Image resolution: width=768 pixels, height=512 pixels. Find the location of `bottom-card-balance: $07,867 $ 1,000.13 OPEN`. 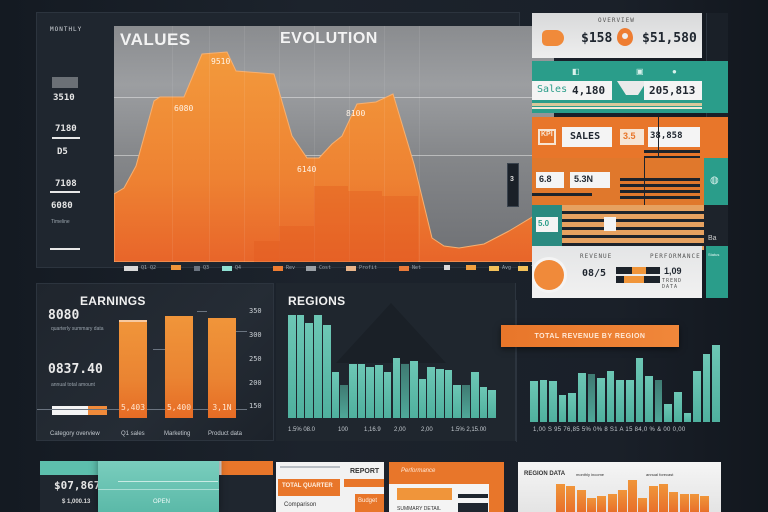

bottom-card-balance: $07,867 $ 1,000.13 OPEN is located at coordinates (156, 486).